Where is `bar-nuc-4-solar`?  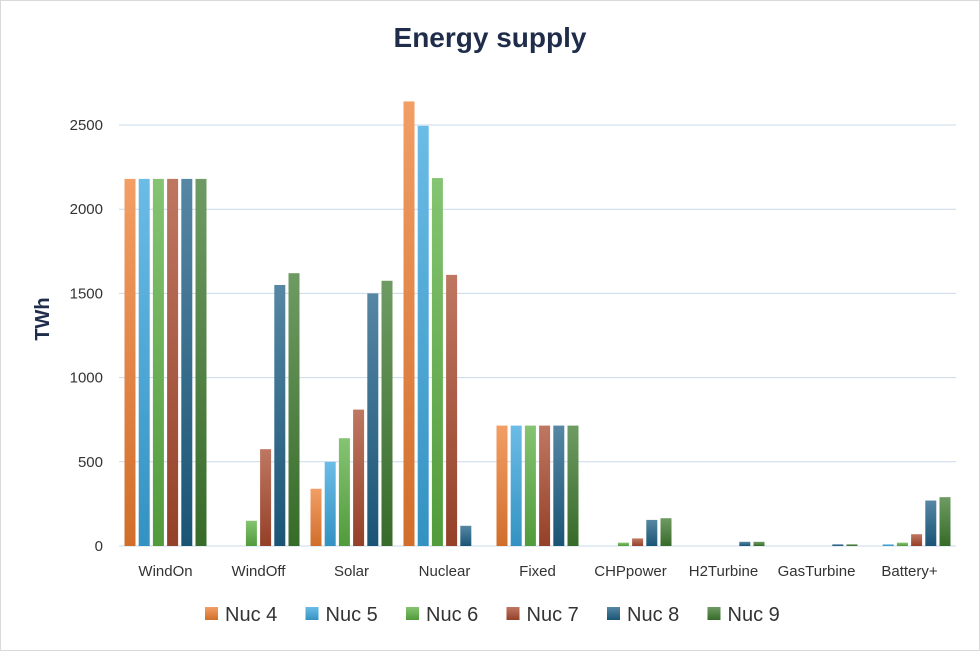
bar-nuc-4-solar is located at coordinates (316, 517).